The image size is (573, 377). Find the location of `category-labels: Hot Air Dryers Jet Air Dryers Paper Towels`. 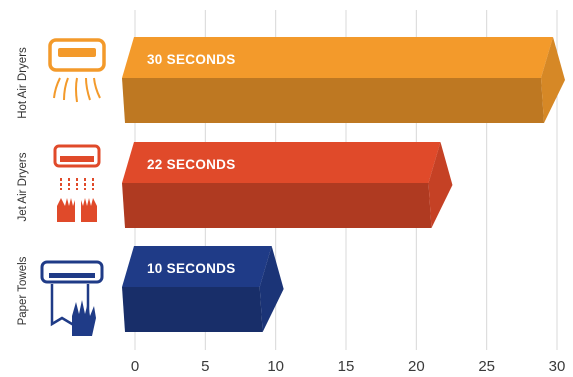

category-labels: Hot Air Dryers Jet Air Dryers Paper Towels is located at coordinates (23, 186).